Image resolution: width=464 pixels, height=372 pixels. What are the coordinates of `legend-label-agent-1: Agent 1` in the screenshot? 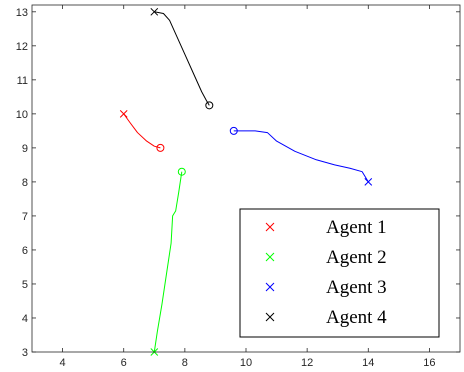 It's located at (356, 227).